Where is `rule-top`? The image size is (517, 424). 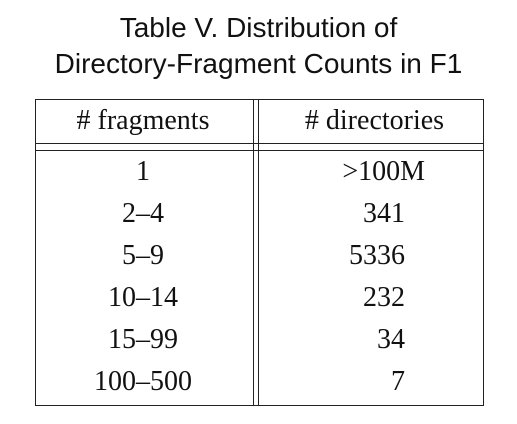 rule-top is located at coordinates (259, 99).